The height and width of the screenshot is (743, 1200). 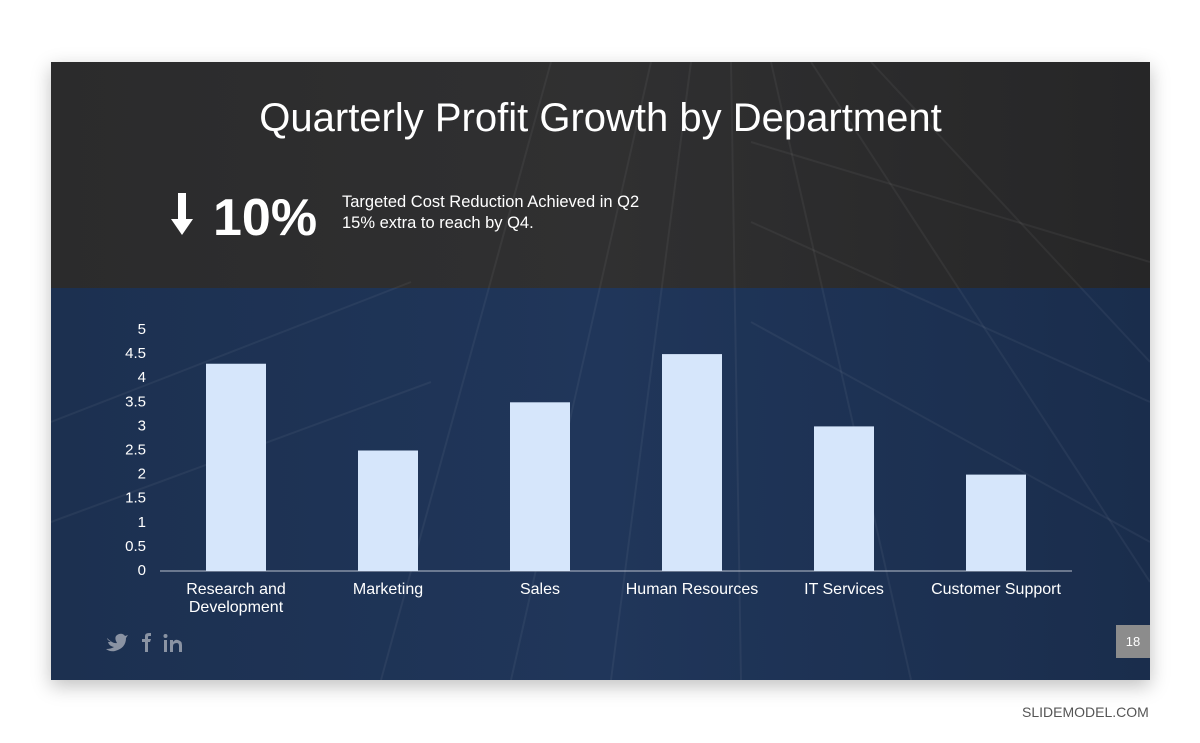 What do you see at coordinates (540, 589) in the screenshot?
I see `x-tick-label: Sales` at bounding box center [540, 589].